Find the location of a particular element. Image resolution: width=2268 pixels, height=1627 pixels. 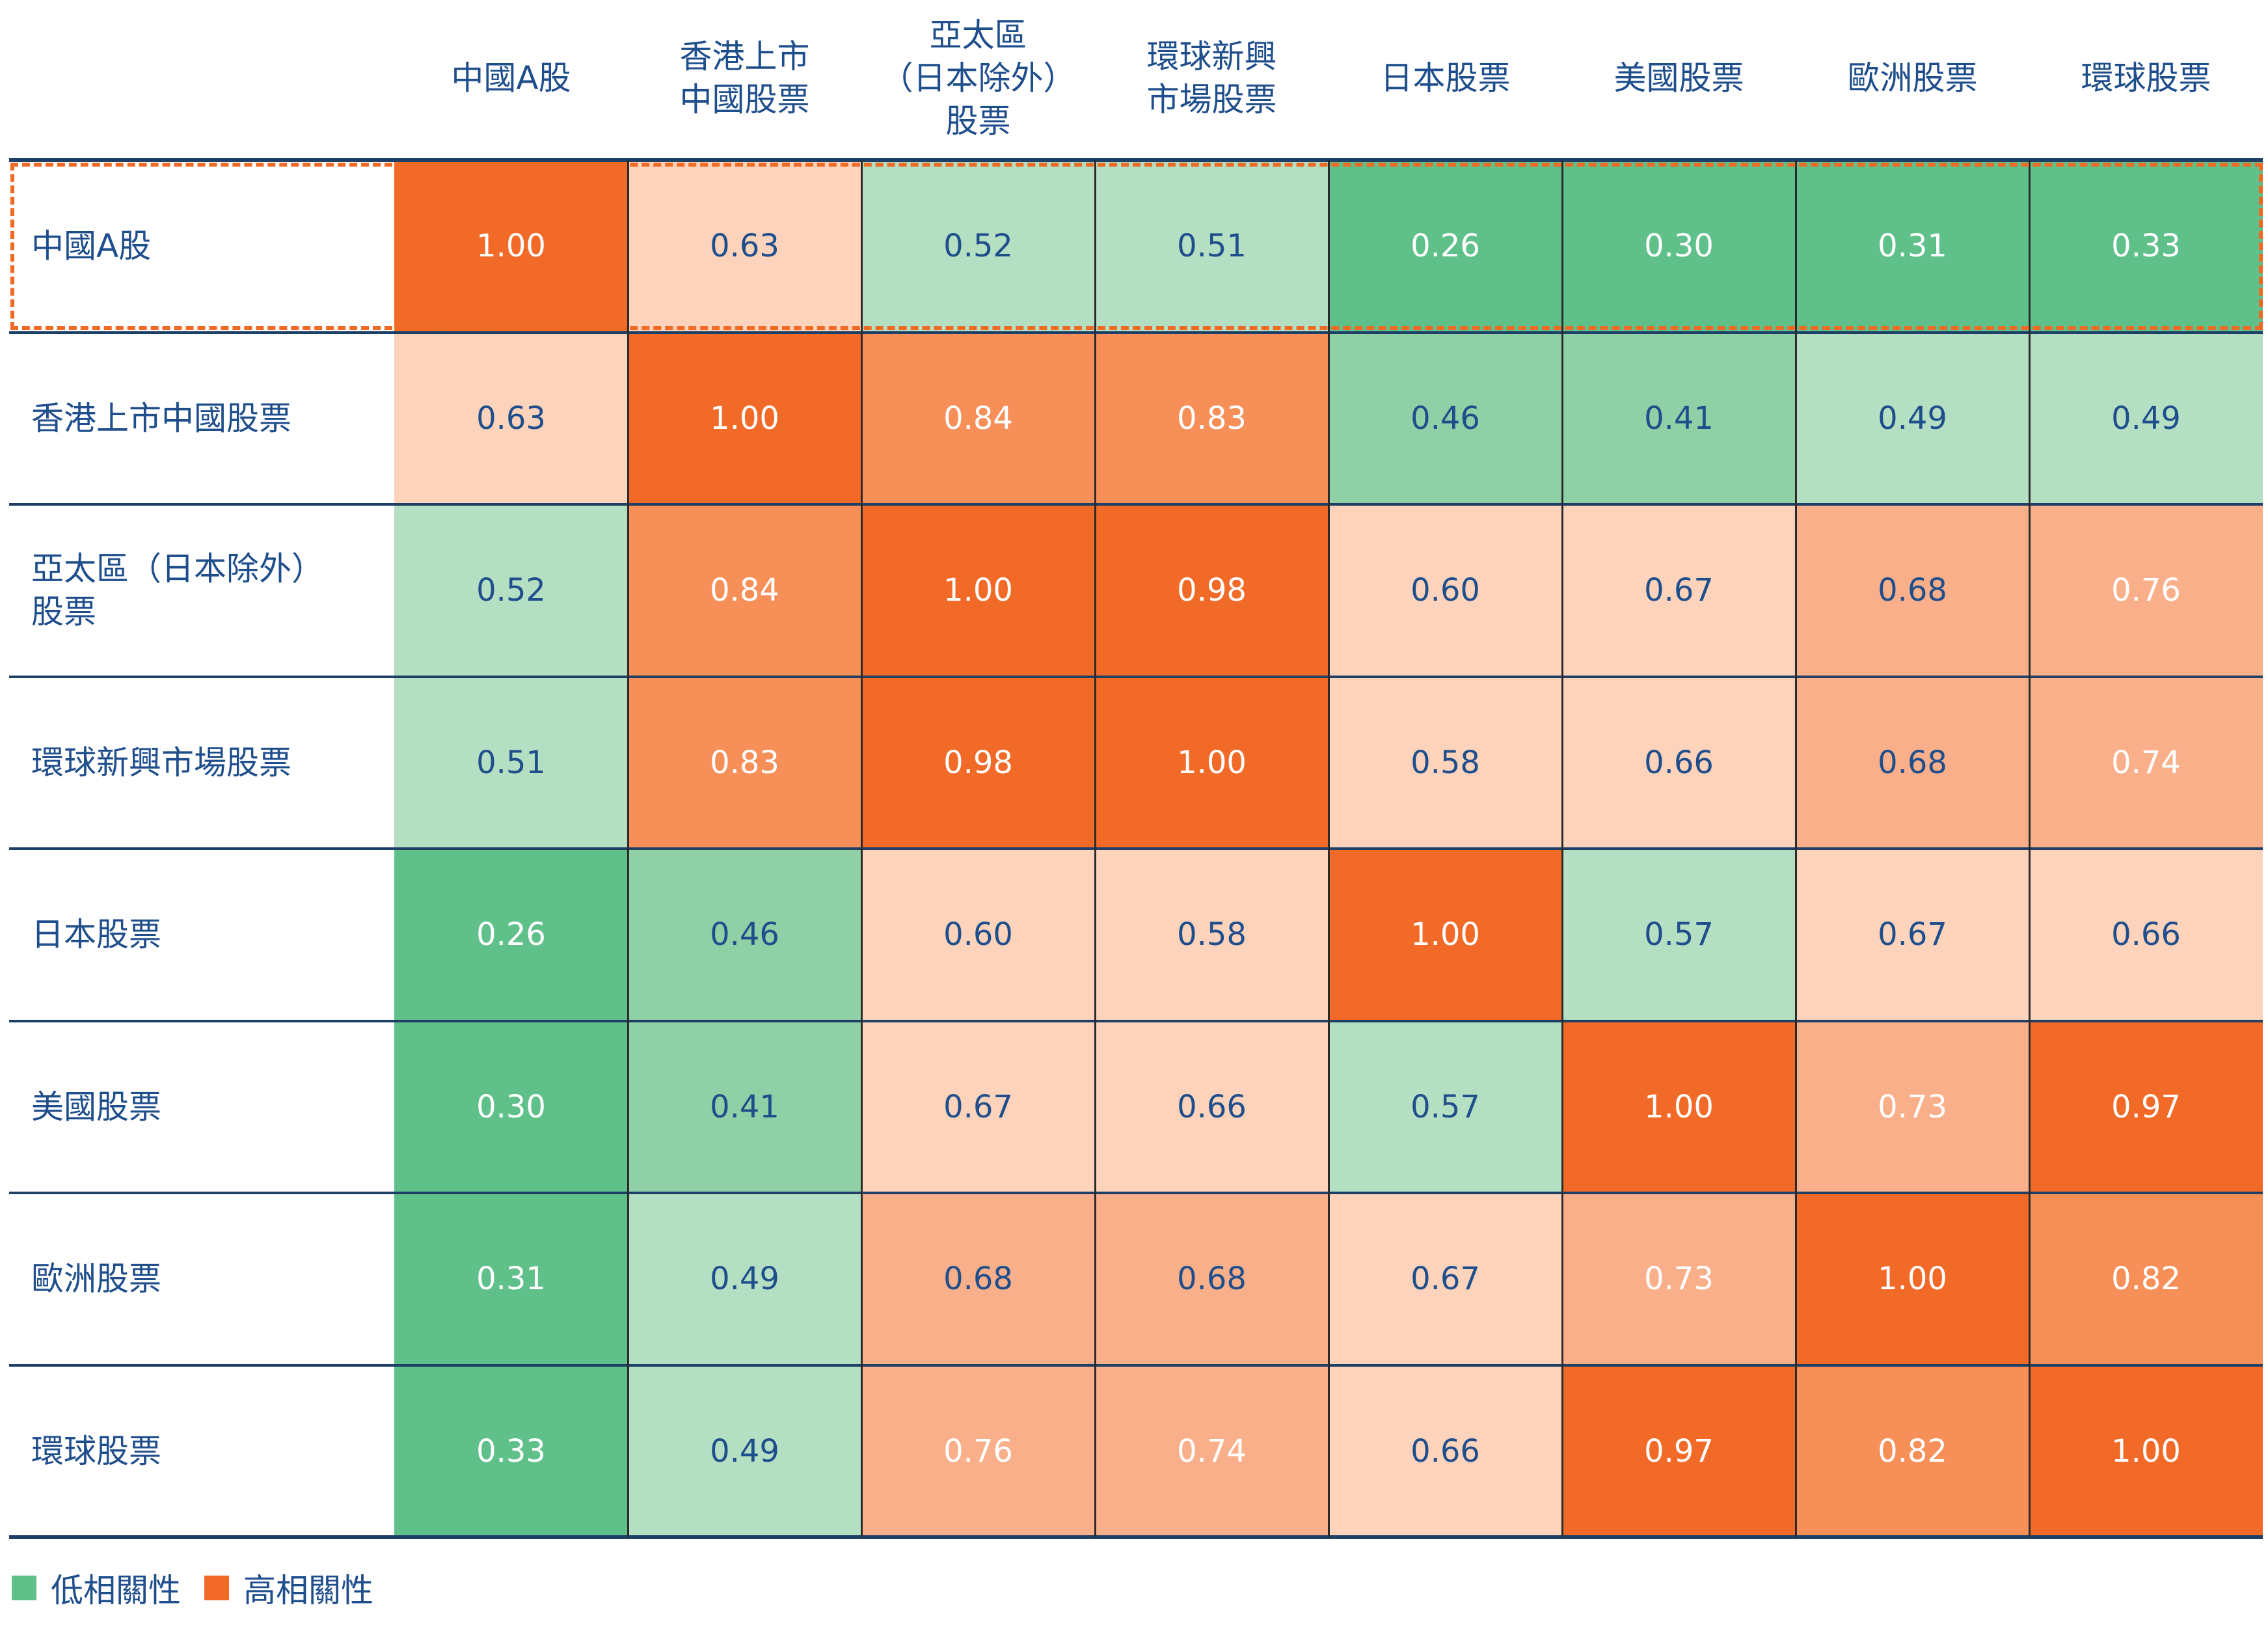

heatmap-cell: 0.33 is located at coordinates (2146, 246).